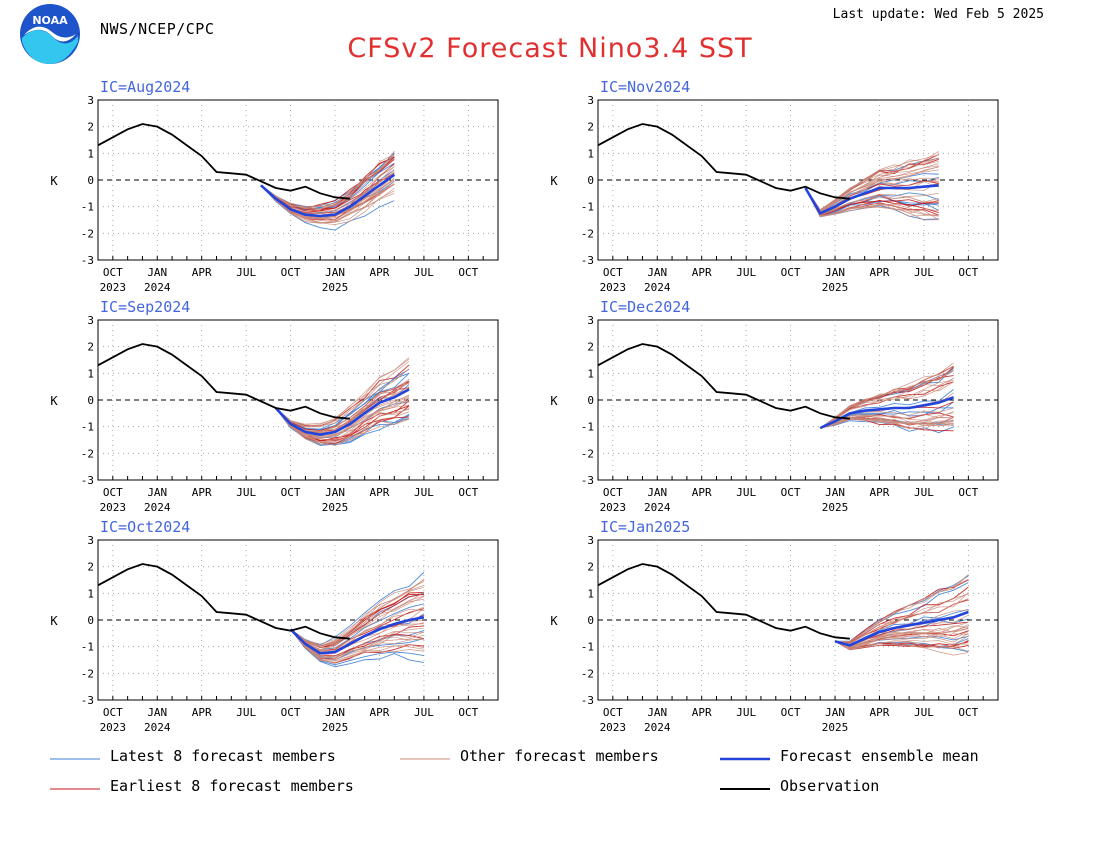 The height and width of the screenshot is (850, 1100). What do you see at coordinates (590, 347) in the screenshot?
I see `y-tick-label: 2` at bounding box center [590, 347].